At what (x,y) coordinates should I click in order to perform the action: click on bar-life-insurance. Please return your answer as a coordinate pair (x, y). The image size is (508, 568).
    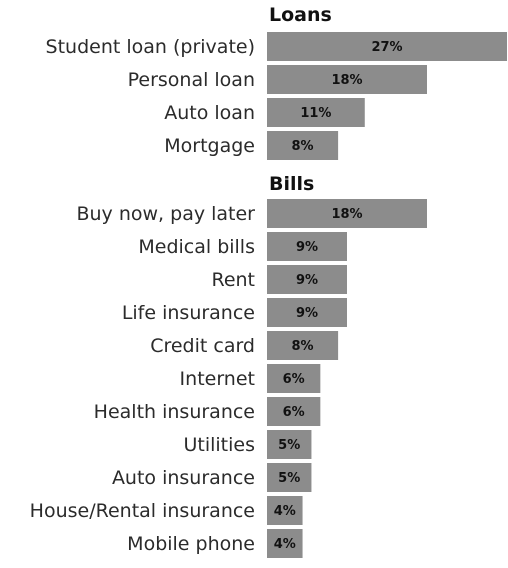
    Looking at the image, I should click on (307, 312).